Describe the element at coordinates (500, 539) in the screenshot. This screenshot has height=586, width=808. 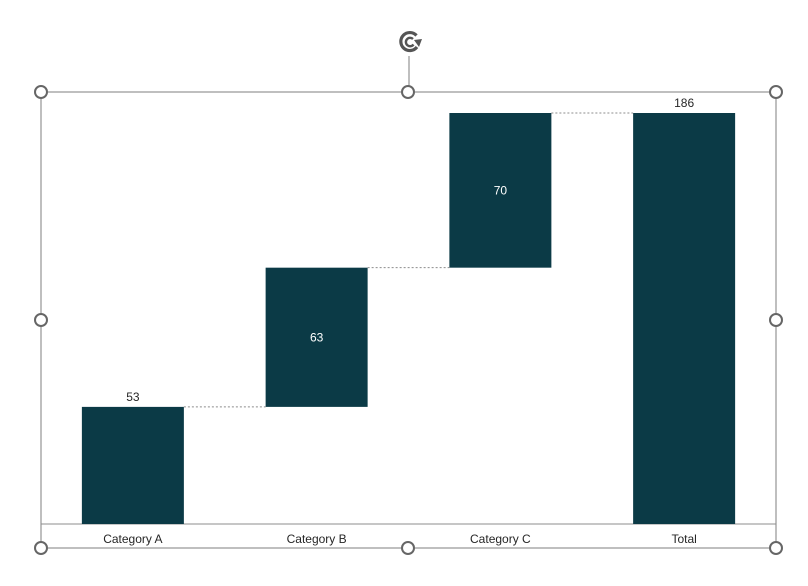
I see `x-tick-label: Category C` at that location.